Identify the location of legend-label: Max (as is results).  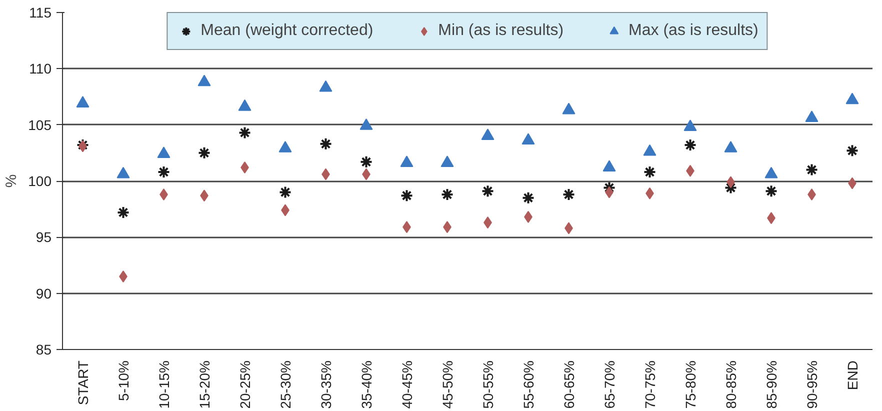
(693, 31).